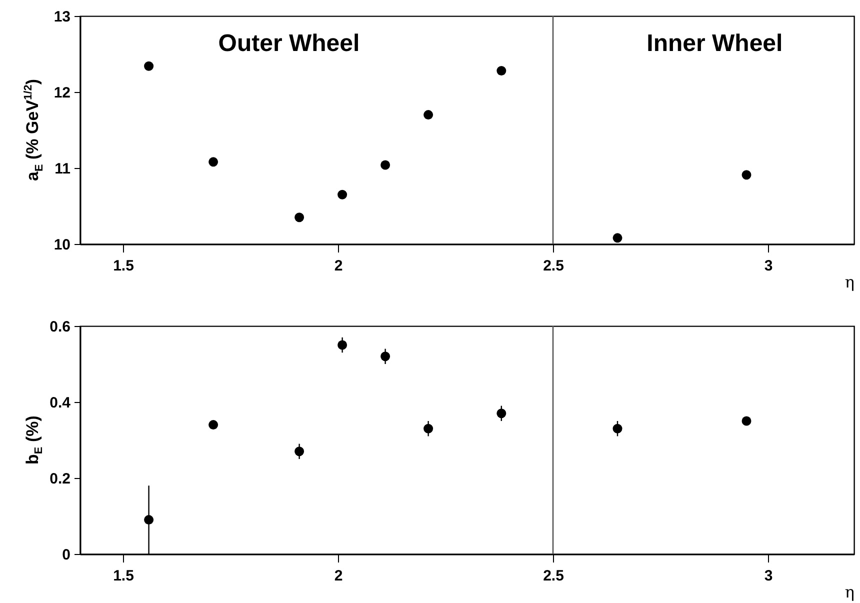 Image resolution: width=860 pixels, height=603 pixels. I want to click on y-tick-label: 12, so click(62, 93).